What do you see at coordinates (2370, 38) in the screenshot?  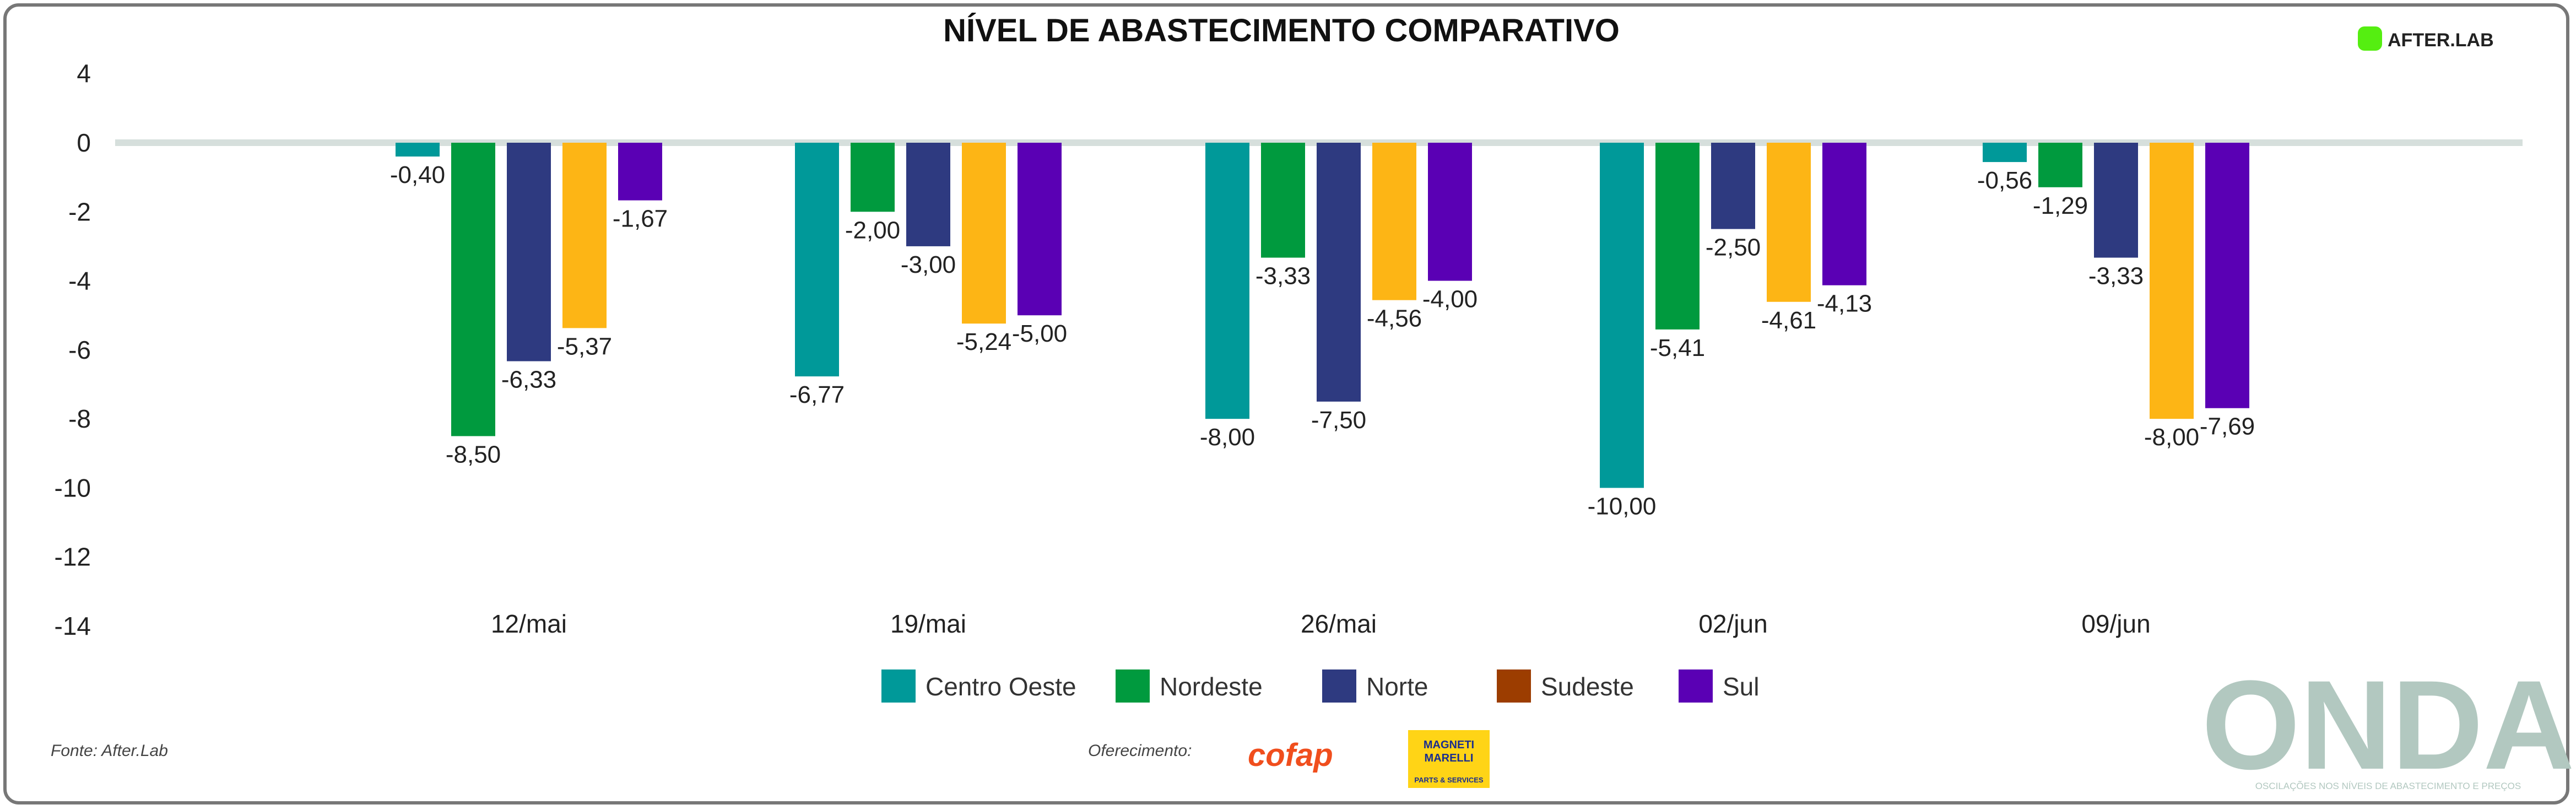 I see `afterlab-logo-icon` at bounding box center [2370, 38].